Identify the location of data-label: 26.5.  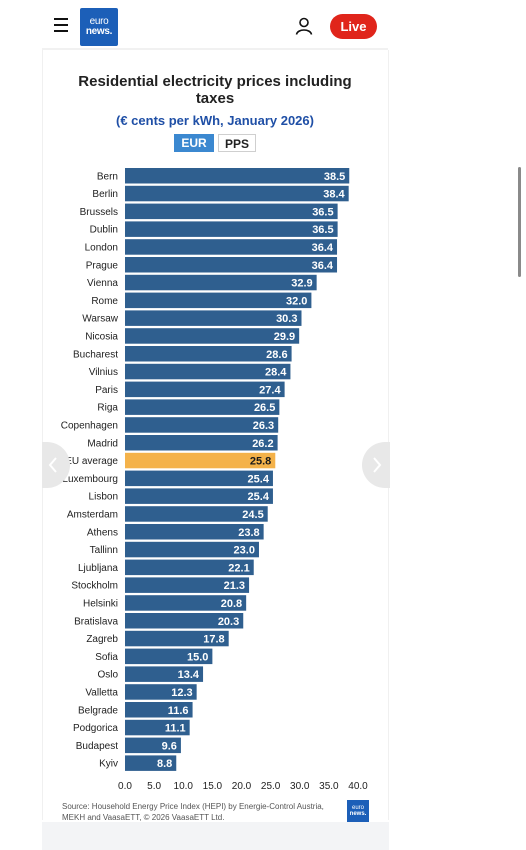
(264, 408).